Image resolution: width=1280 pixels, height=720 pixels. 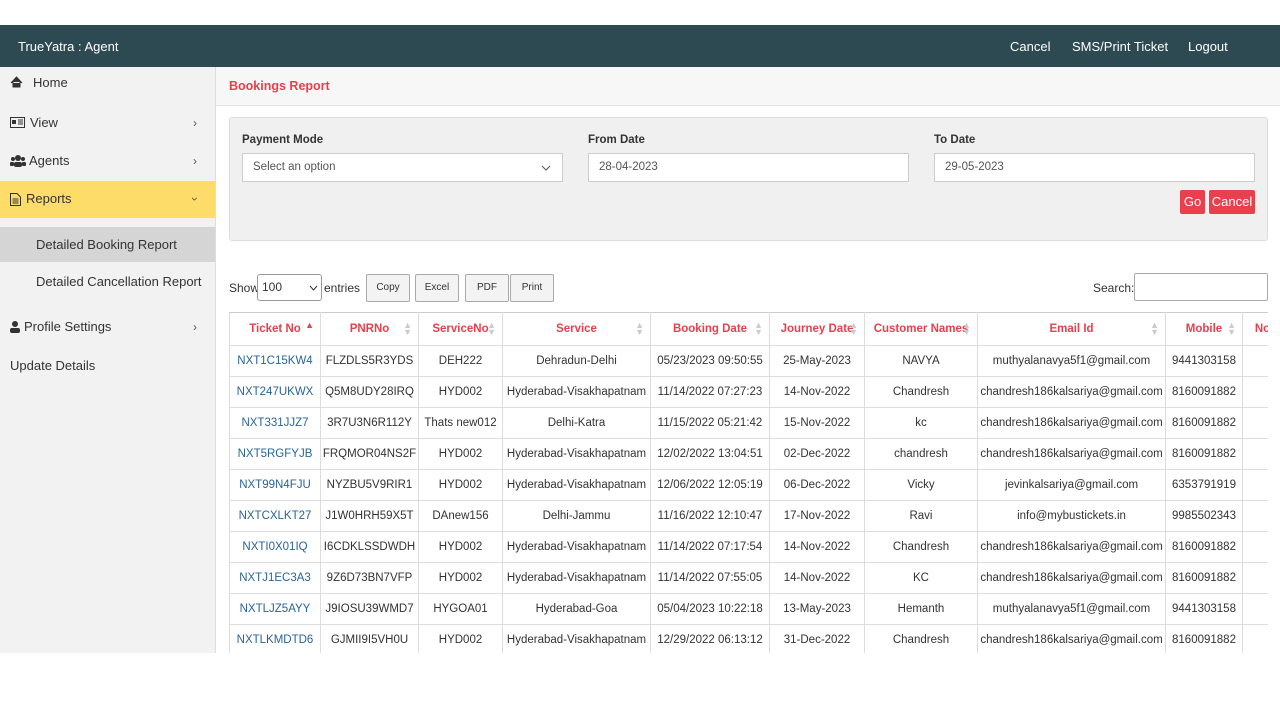 I want to click on cell: 31-Dec-2022, so click(x=817, y=638).